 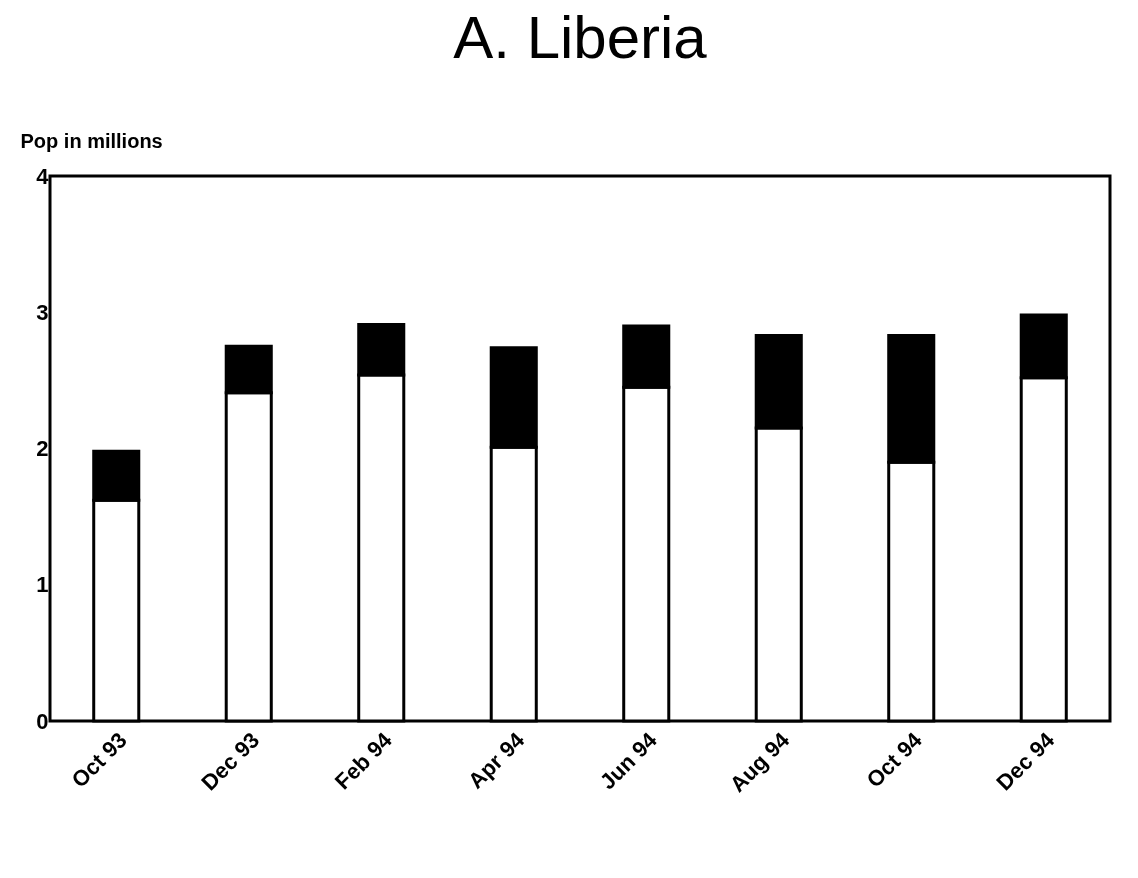 I want to click on x-tick-label: Aug 94, so click(x=759, y=761).